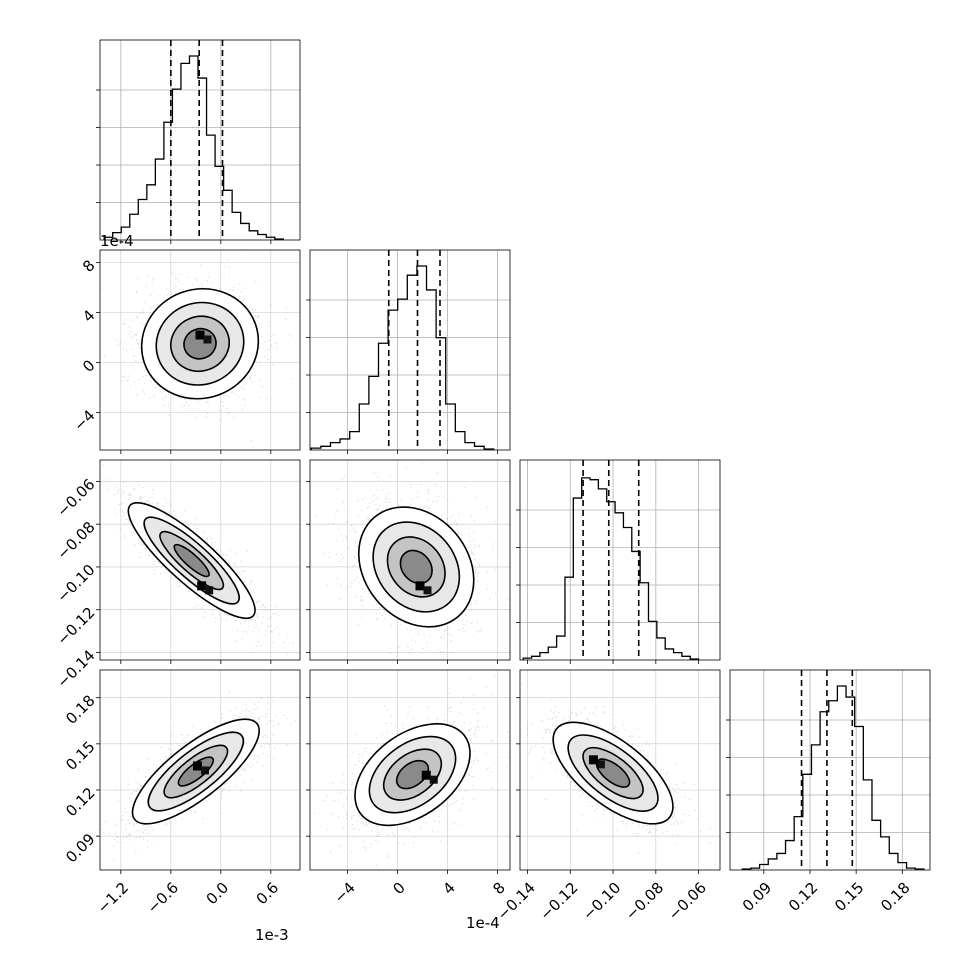  Describe the element at coordinates (272, 935) in the screenshot. I see `offset-label-x-param0: 1e-3` at that location.